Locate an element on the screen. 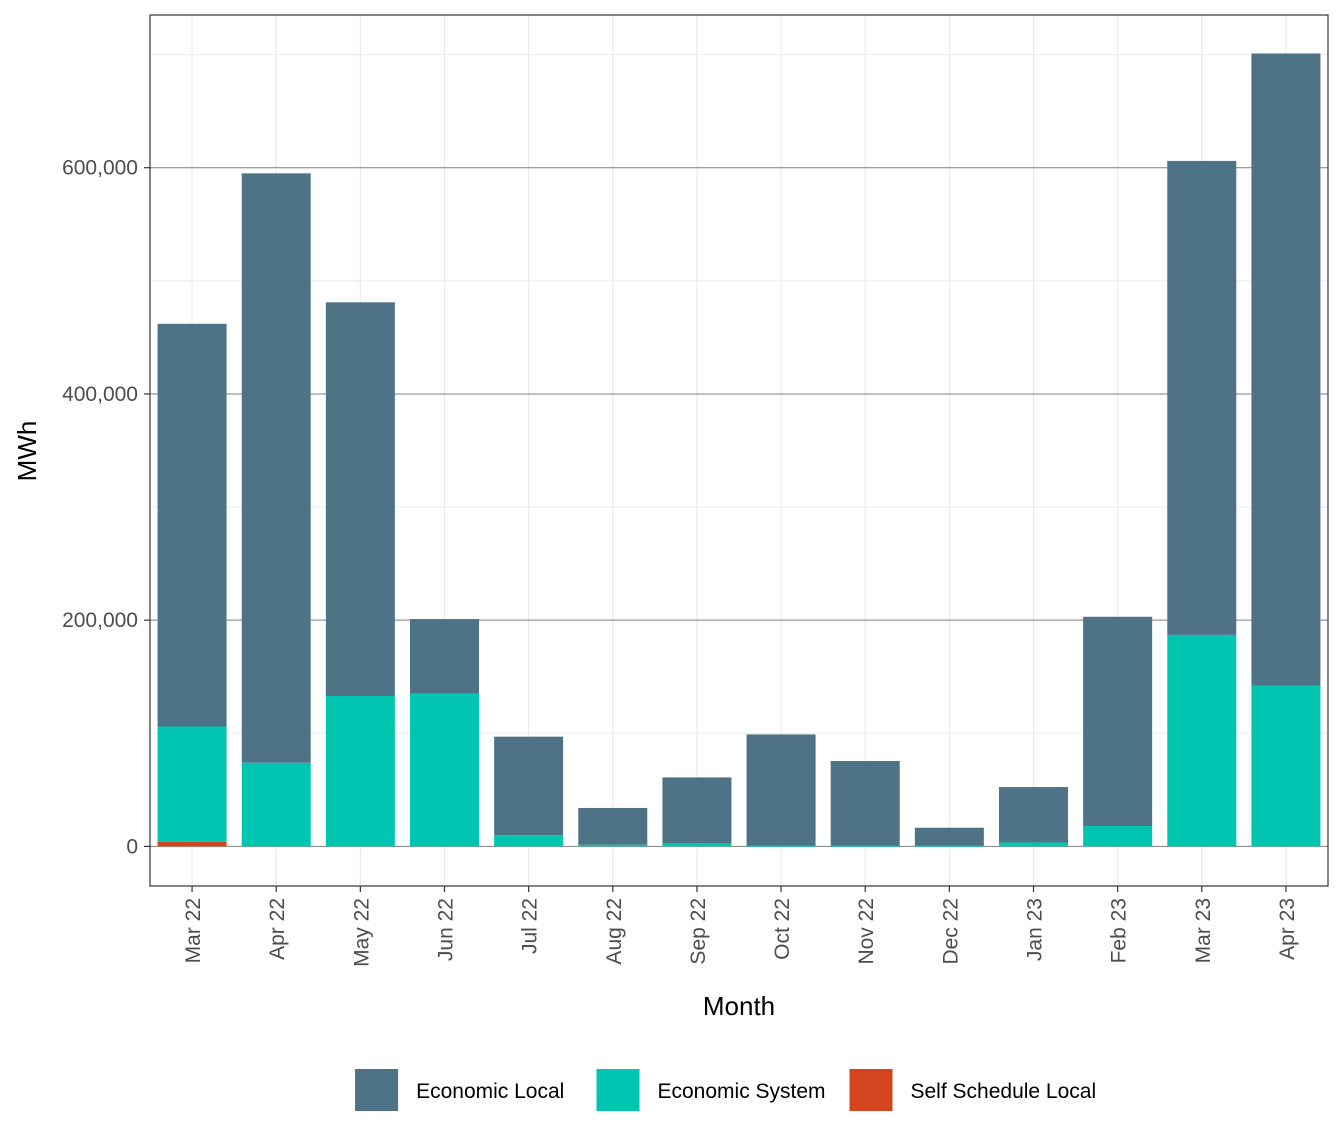 The image size is (1344, 1142). bar-segment: Mar 22 — Economic System: 102000 is located at coordinates (192, 784).